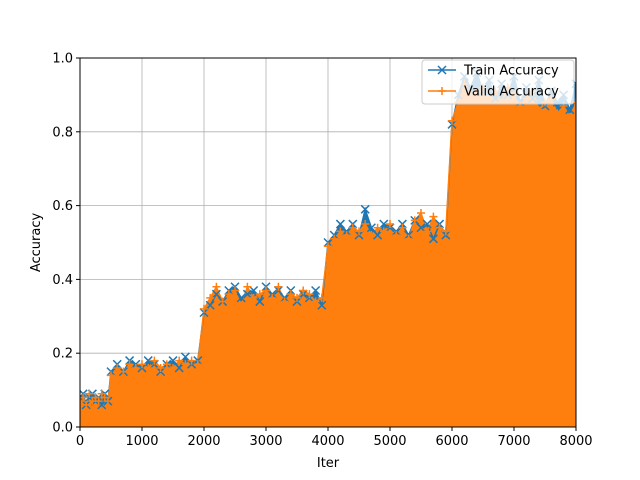 This screenshot has height=480, width=640. I want to click on legend-marker-valid-accuracy, so click(442, 91).